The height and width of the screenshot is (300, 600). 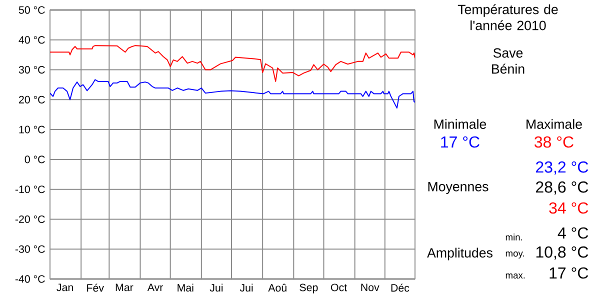 What do you see at coordinates (515, 255) in the screenshot?
I see `text: moy.` at bounding box center [515, 255].